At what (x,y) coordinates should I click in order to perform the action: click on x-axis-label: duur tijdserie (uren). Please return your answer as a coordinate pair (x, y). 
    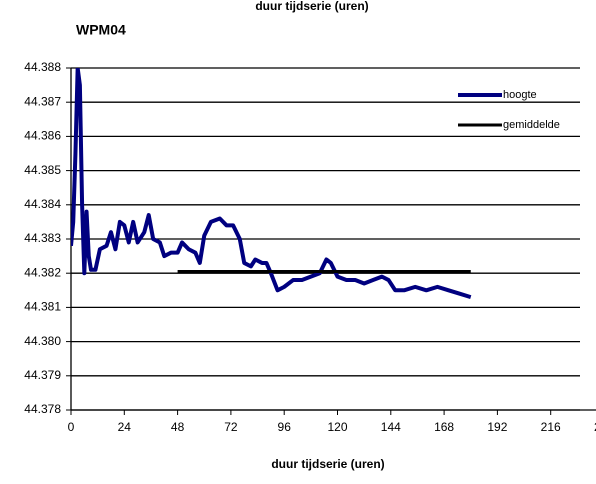
    Looking at the image, I should click on (327, 464).